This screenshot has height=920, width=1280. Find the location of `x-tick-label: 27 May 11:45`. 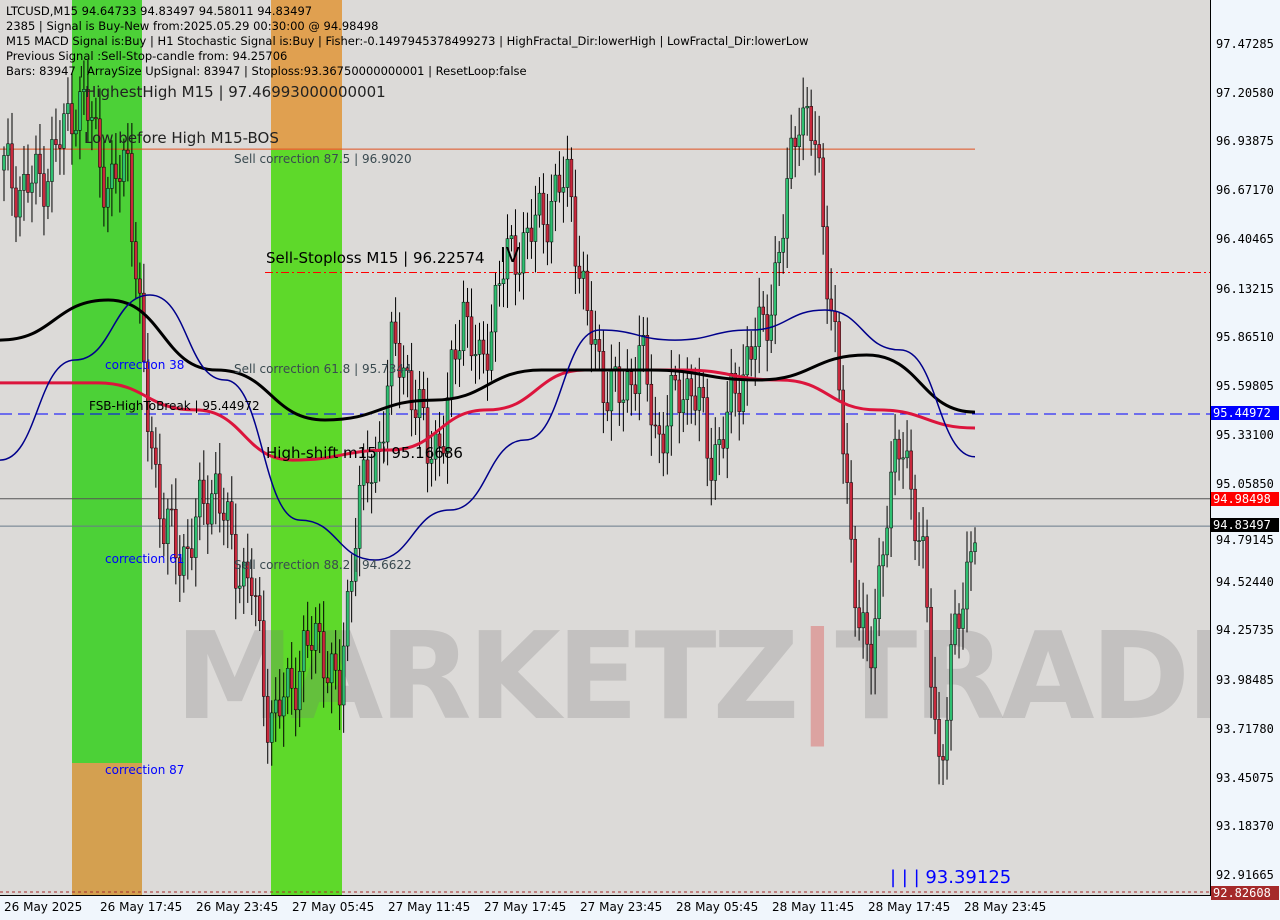

x-tick-label: 27 May 11:45 is located at coordinates (429, 907).